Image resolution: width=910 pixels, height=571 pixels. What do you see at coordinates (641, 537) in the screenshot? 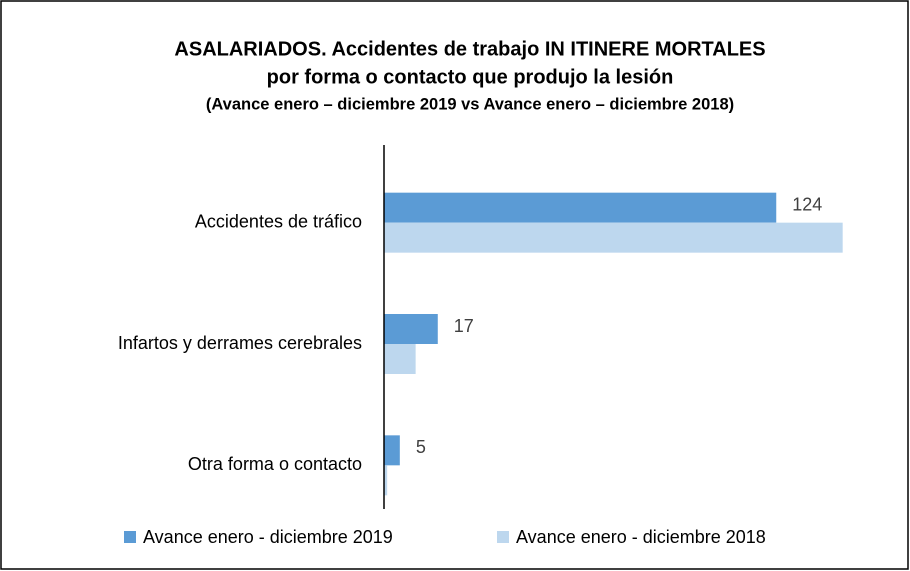
I see `legend-label: Avance enero - diciembre 2018` at bounding box center [641, 537].